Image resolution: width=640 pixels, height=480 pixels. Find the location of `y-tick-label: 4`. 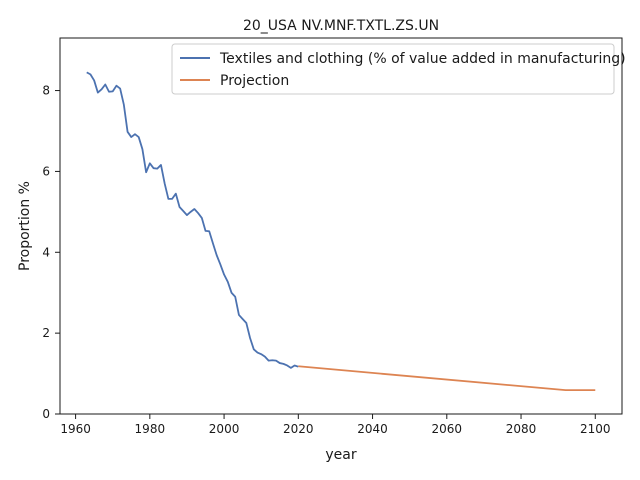

y-tick-label: 4 is located at coordinates (46, 252).